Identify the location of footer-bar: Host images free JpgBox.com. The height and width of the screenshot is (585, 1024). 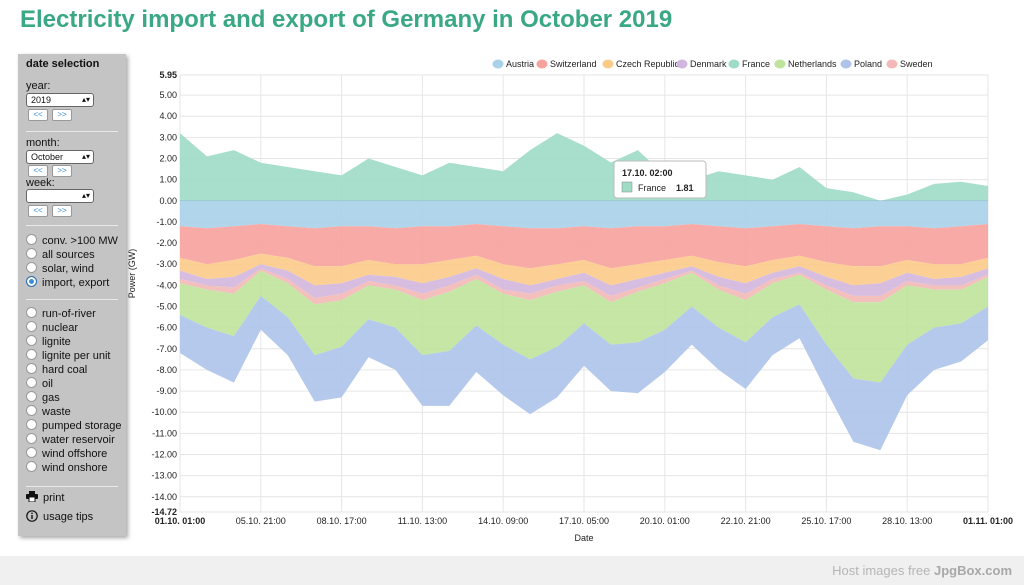
(512, 570).